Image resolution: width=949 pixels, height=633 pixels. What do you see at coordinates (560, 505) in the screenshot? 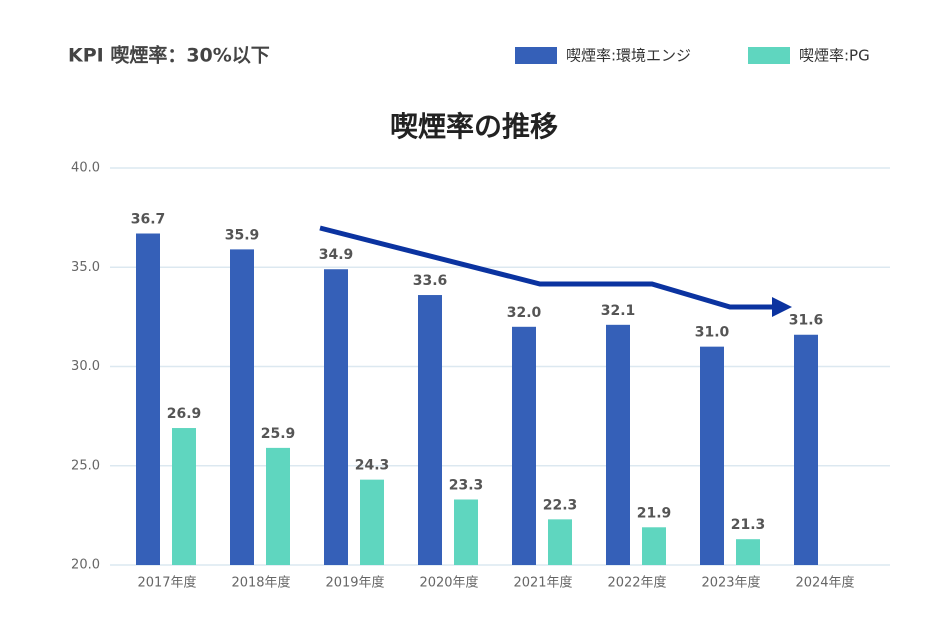
I see `value-label: 22.3` at bounding box center [560, 505].